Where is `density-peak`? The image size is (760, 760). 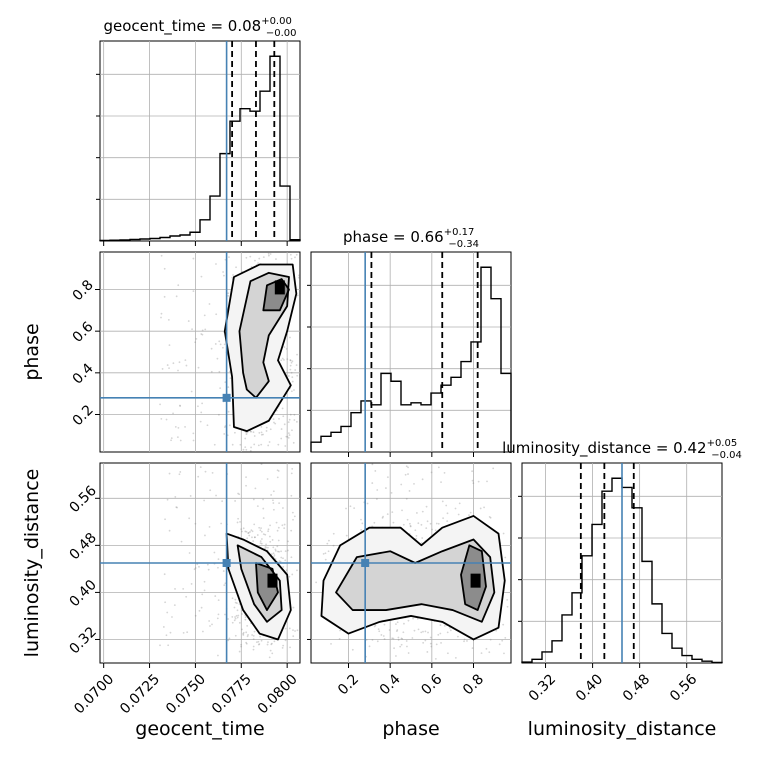
density-peak is located at coordinates (475, 580).